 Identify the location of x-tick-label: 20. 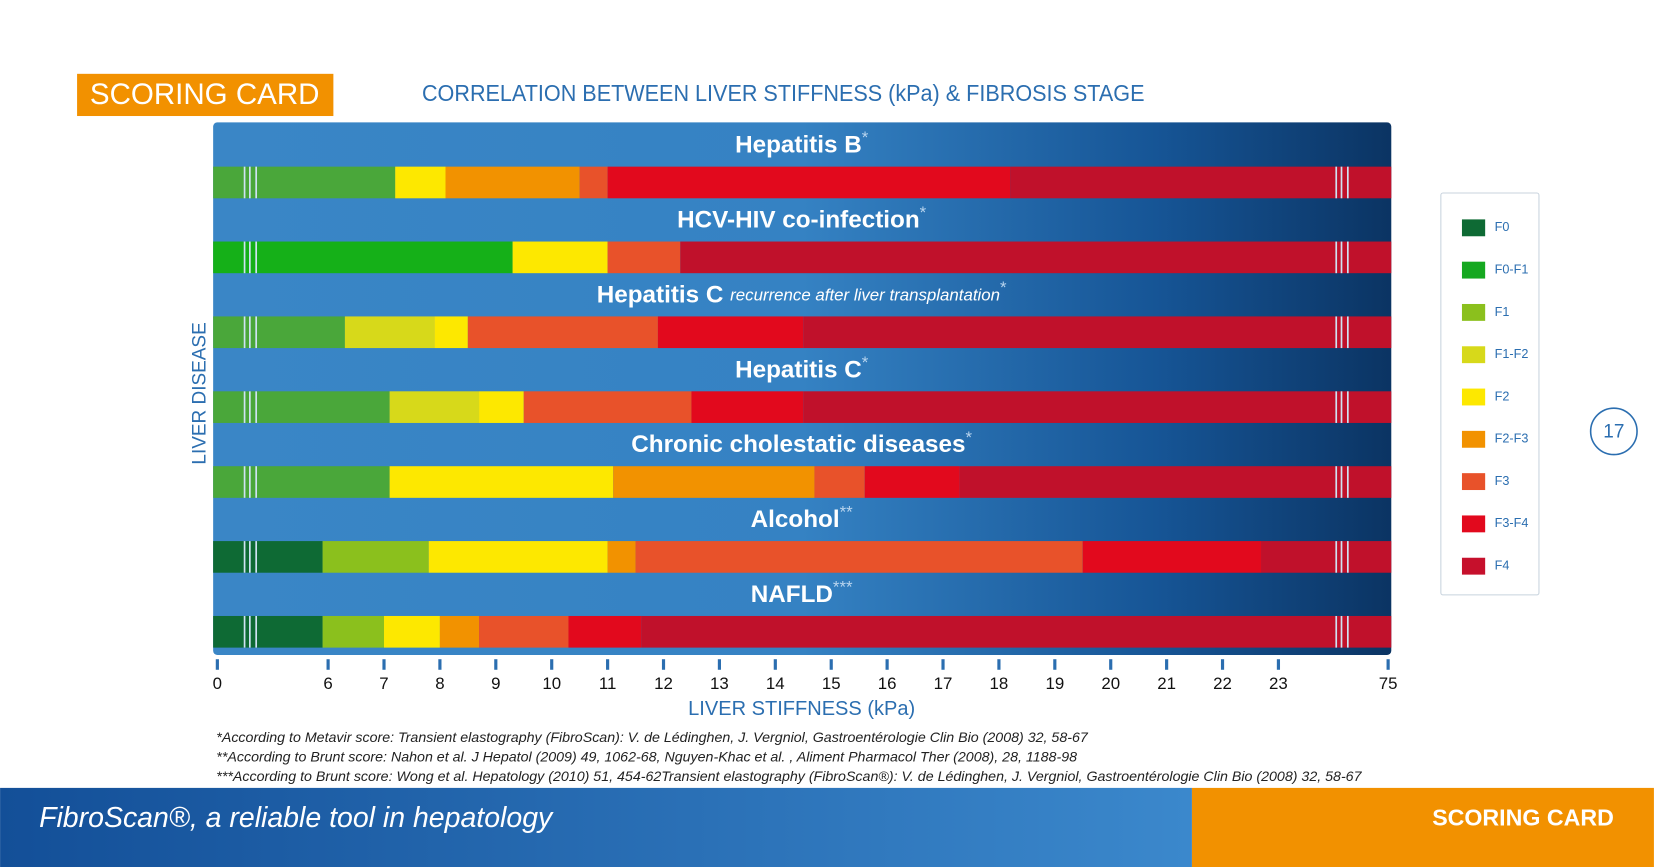
(1110, 683).